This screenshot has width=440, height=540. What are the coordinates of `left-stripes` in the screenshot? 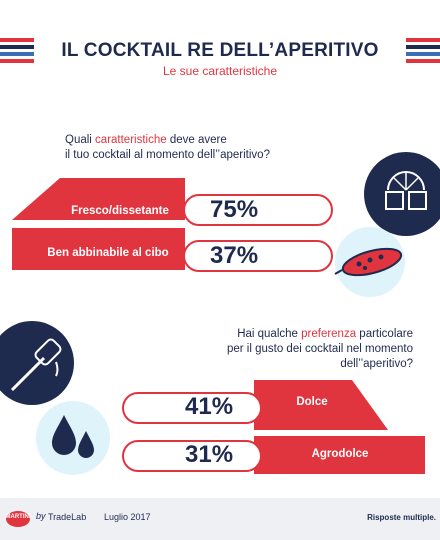 It's located at (17, 53).